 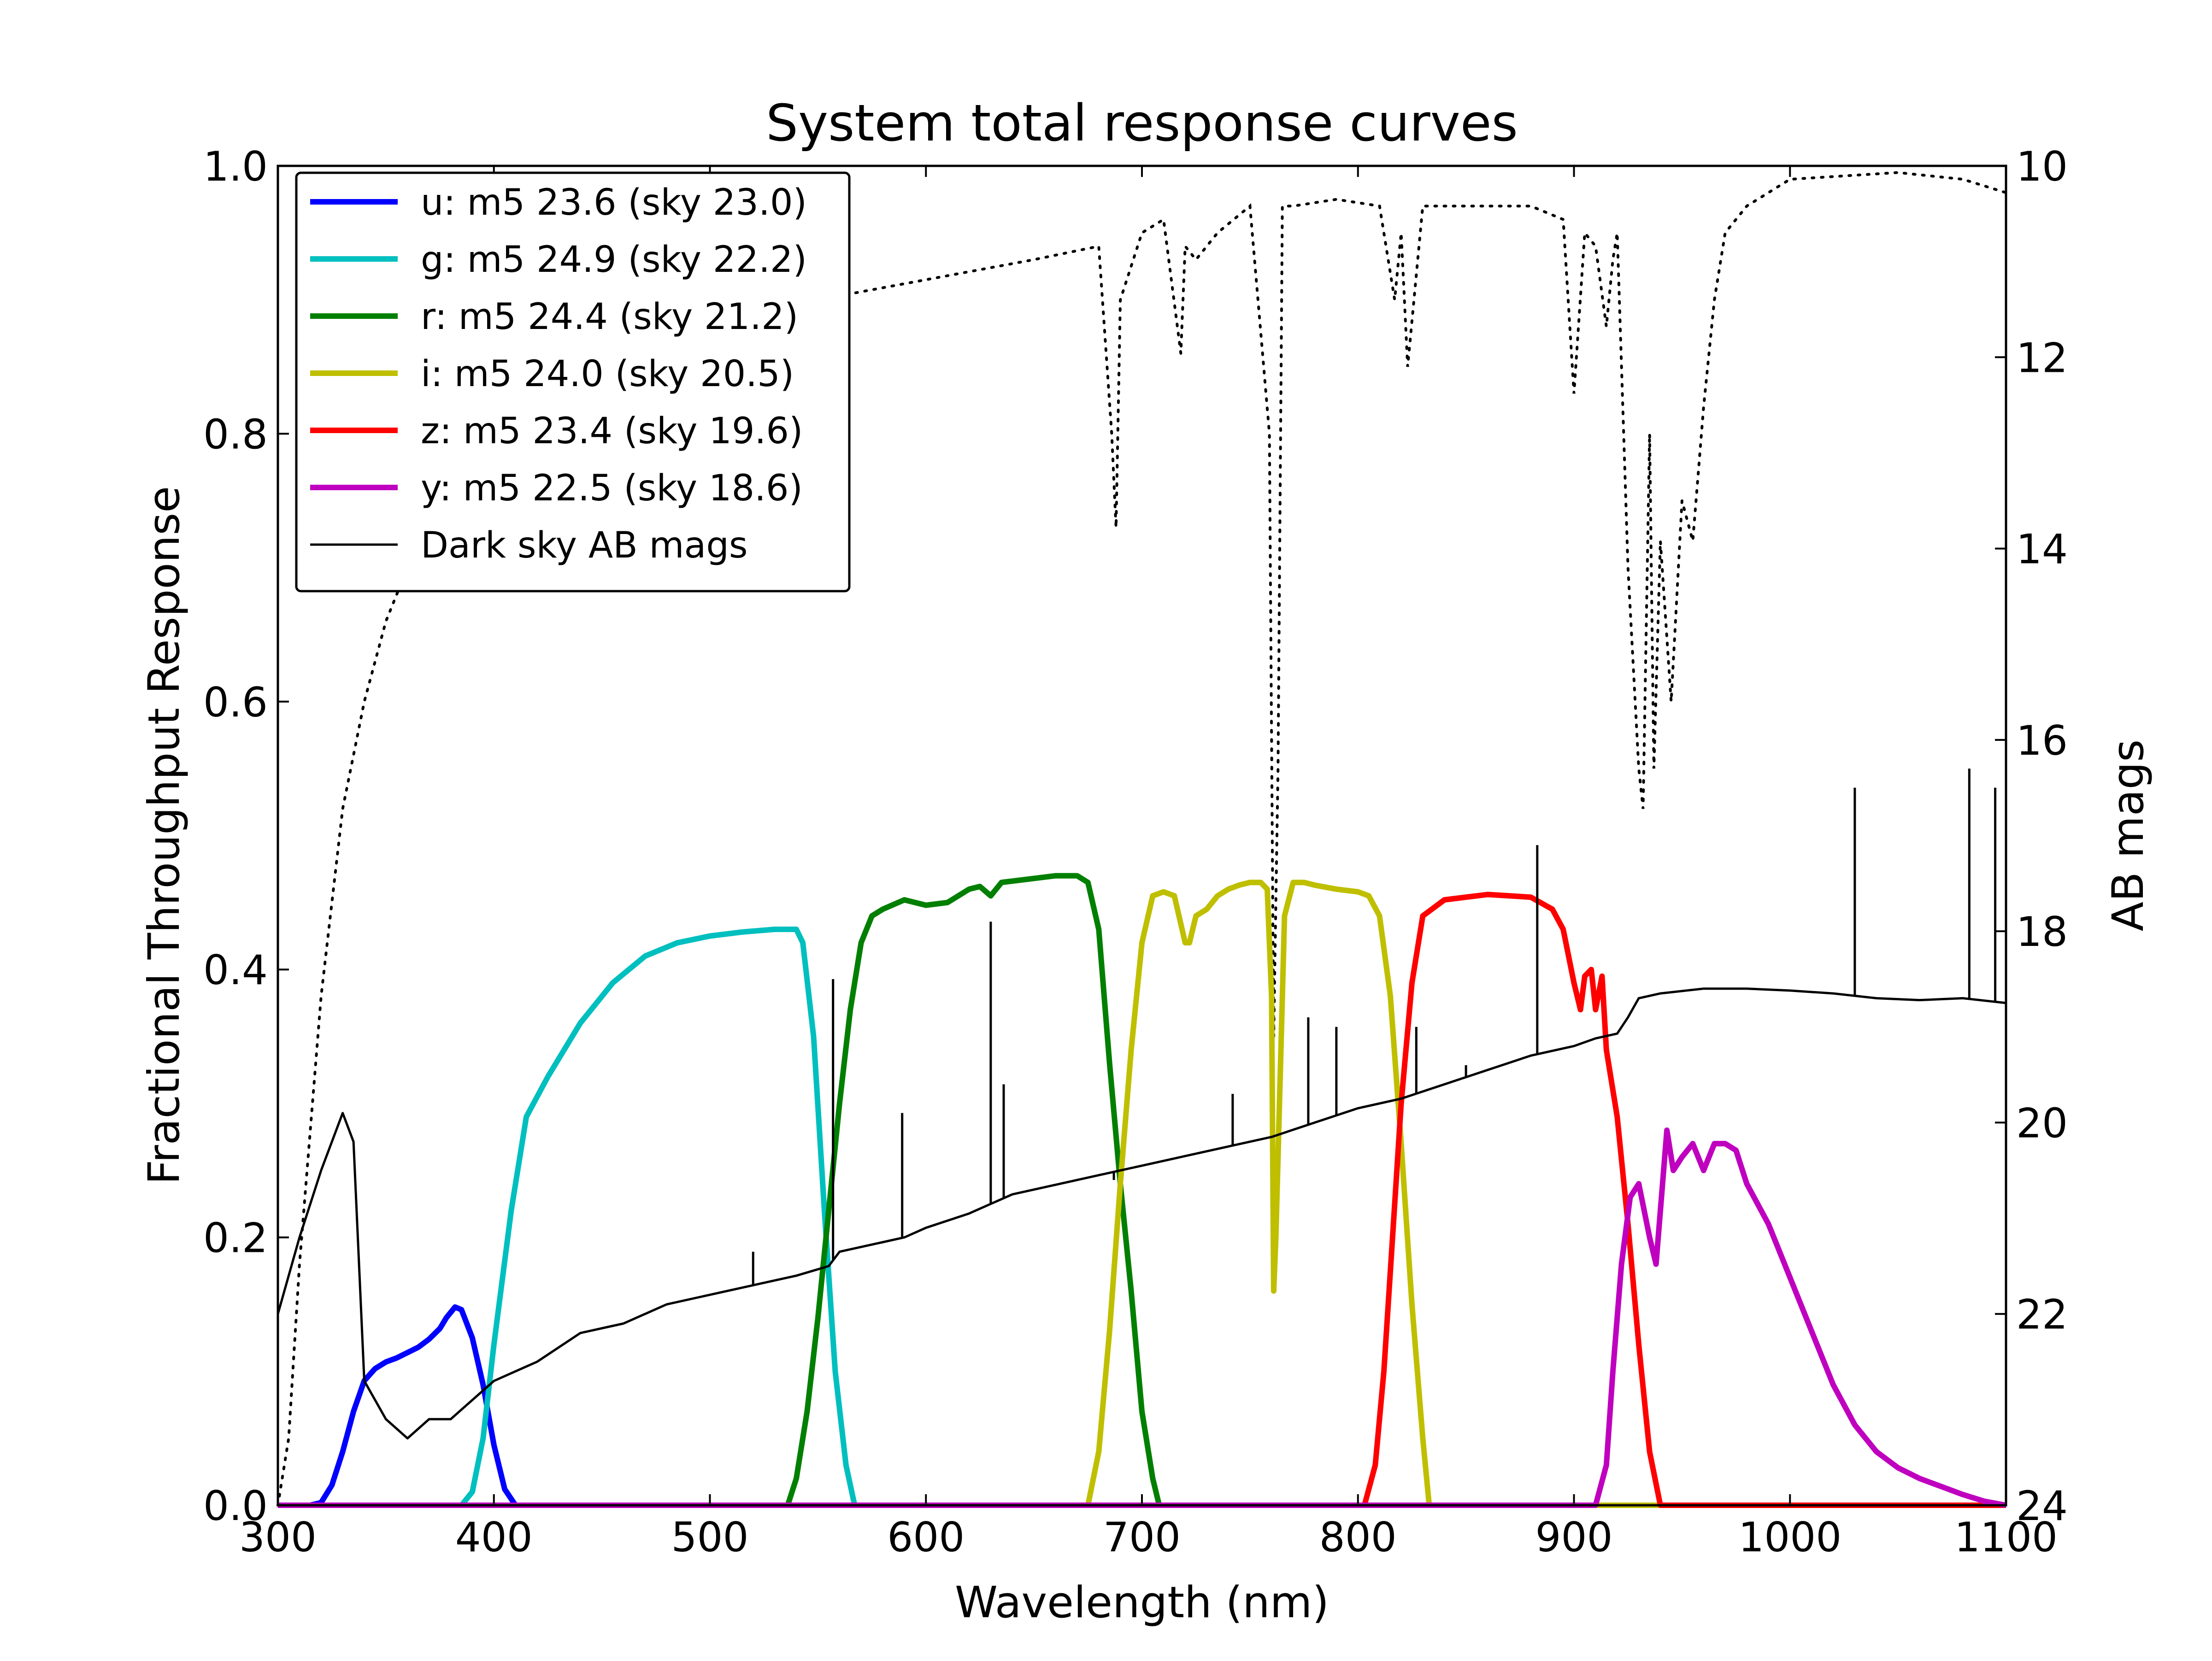 What do you see at coordinates (2042, 358) in the screenshot?
I see `right-tick-label: 12` at bounding box center [2042, 358].